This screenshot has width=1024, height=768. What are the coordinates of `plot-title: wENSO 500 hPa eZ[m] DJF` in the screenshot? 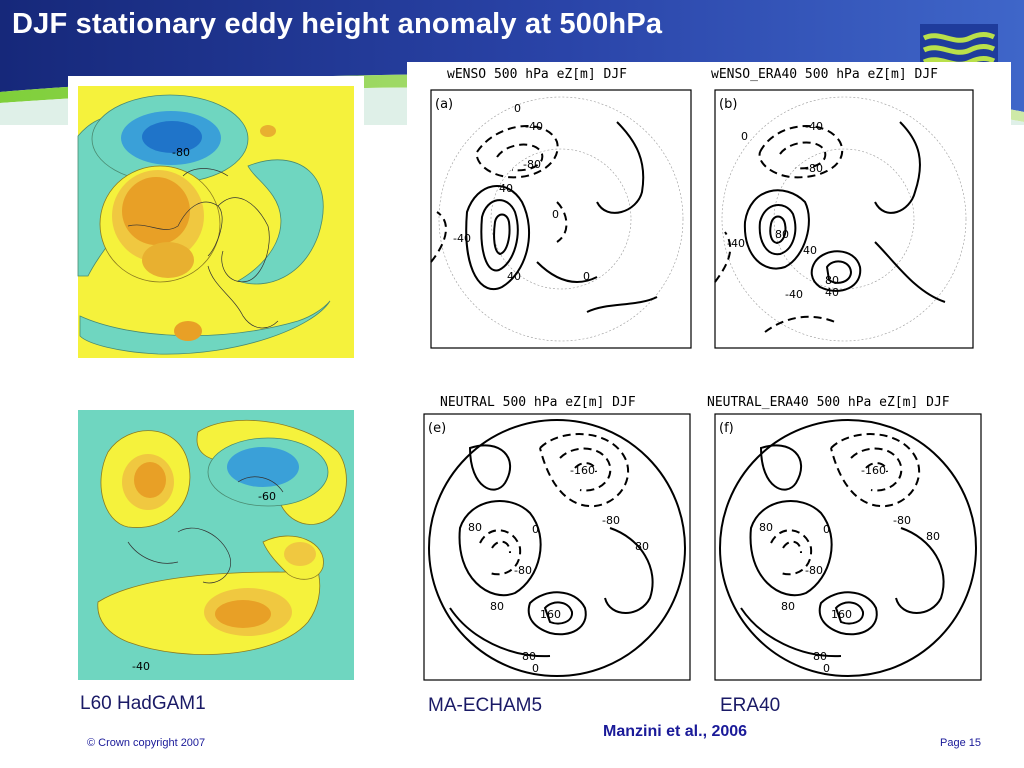 It's located at (537, 74).